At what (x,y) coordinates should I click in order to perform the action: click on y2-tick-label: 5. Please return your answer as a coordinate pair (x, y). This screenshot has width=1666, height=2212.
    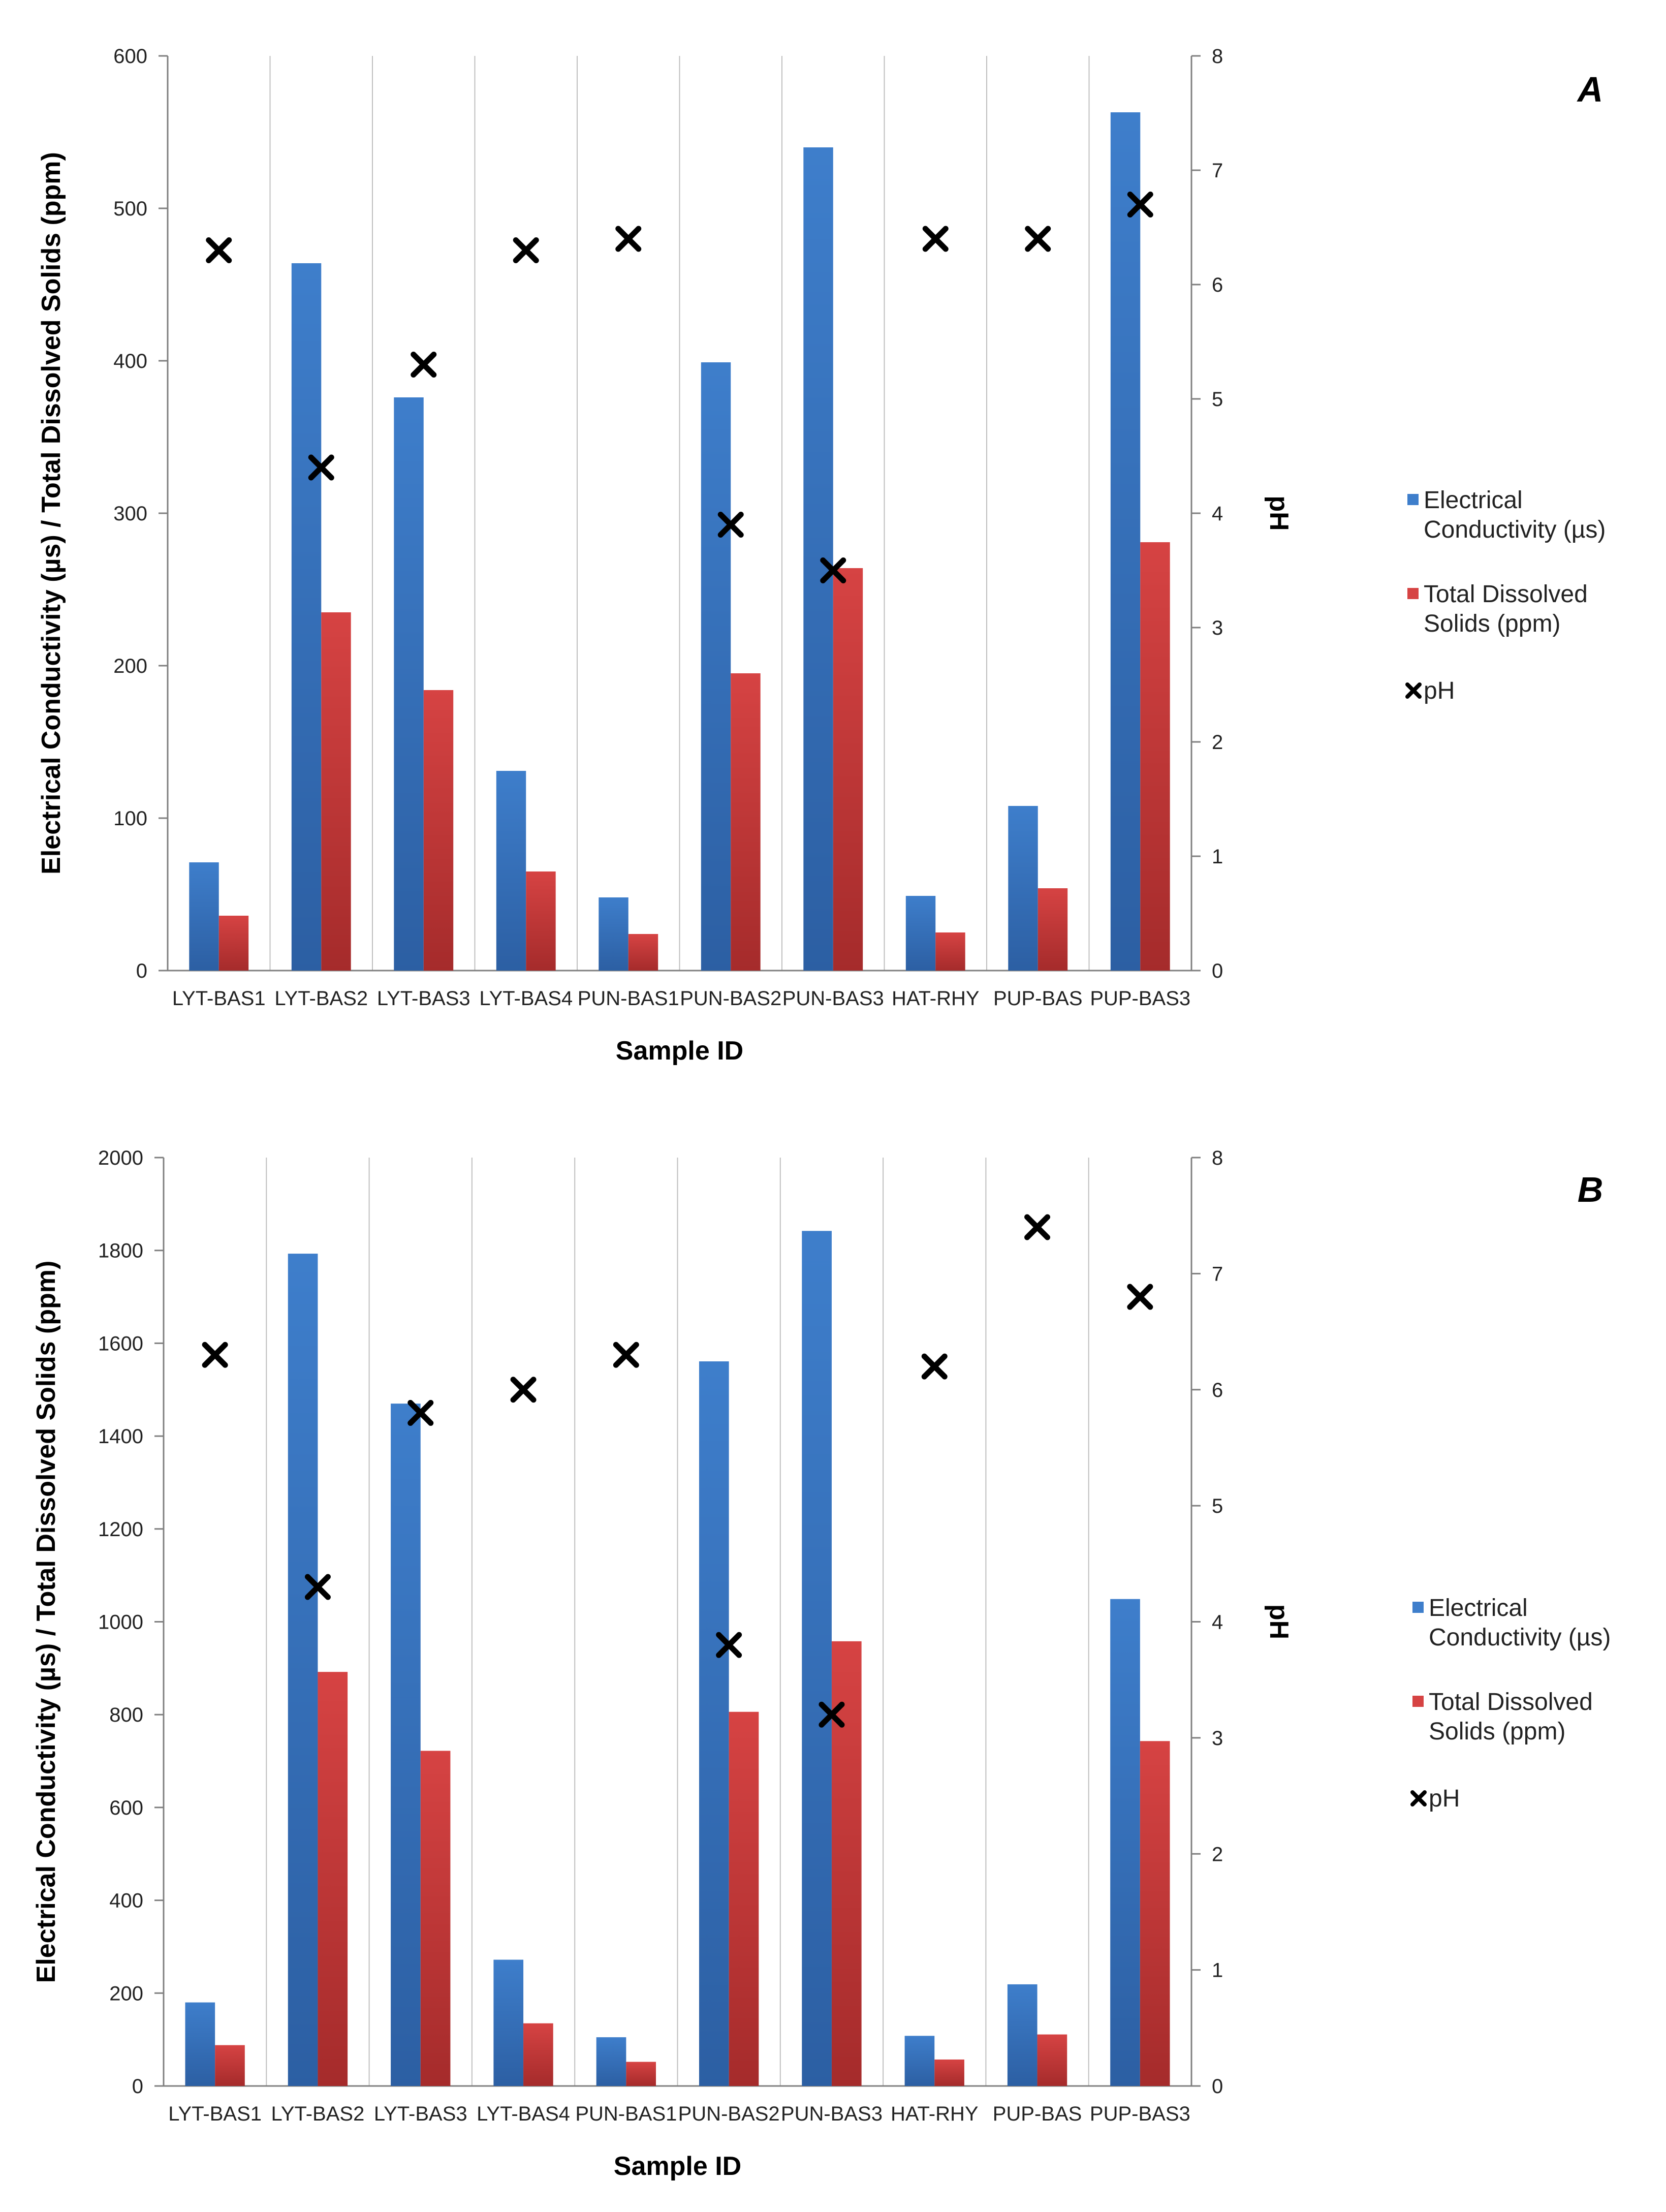
    Looking at the image, I should click on (1217, 1506).